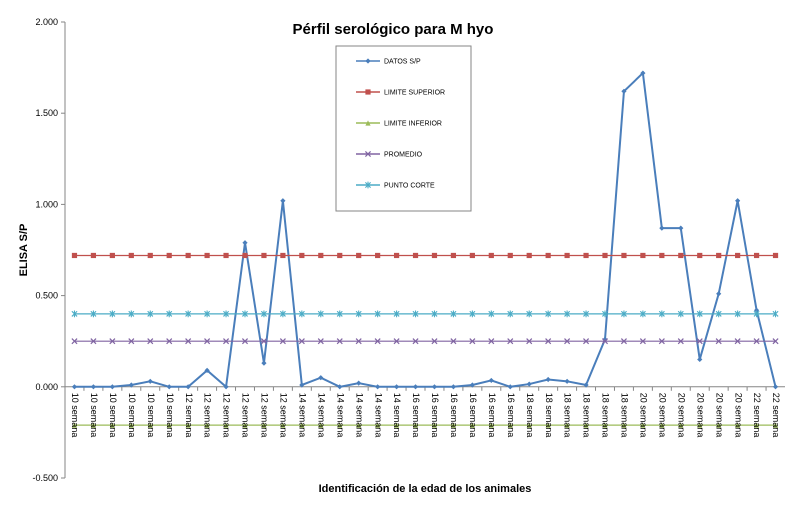  What do you see at coordinates (413, 124) in the screenshot?
I see `legend-label: LIMITE INFERIOR` at bounding box center [413, 124].